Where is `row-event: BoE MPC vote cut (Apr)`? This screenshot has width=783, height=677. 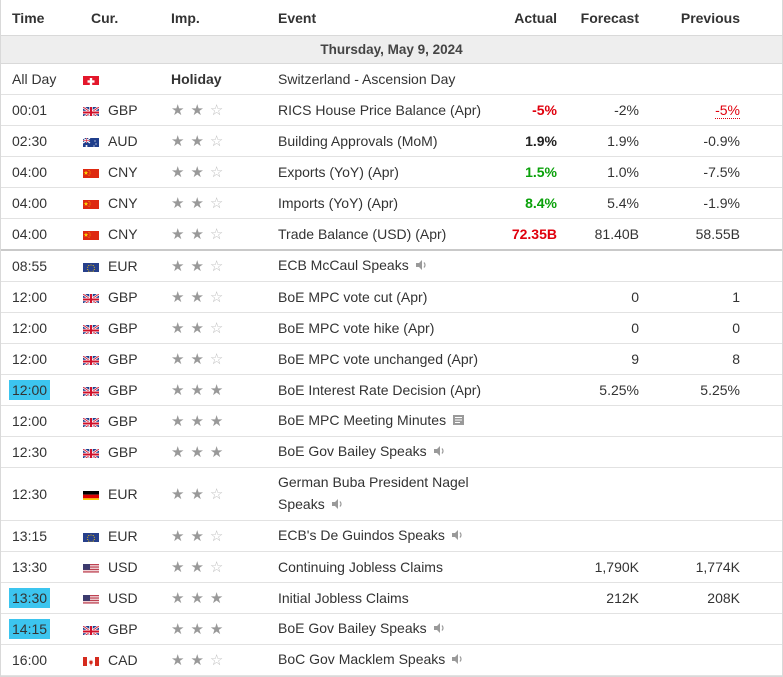
row-event: BoE MPC vote cut (Apr) is located at coordinates (378, 297).